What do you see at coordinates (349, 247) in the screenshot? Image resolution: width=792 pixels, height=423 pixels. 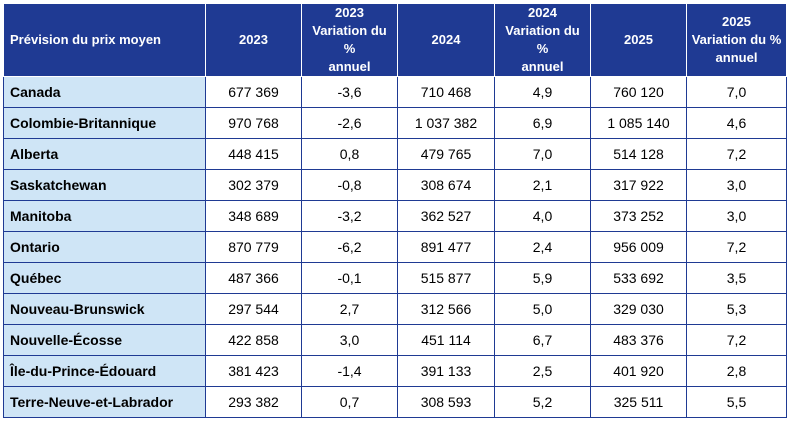 I see `value-cell: -6,2` at bounding box center [349, 247].